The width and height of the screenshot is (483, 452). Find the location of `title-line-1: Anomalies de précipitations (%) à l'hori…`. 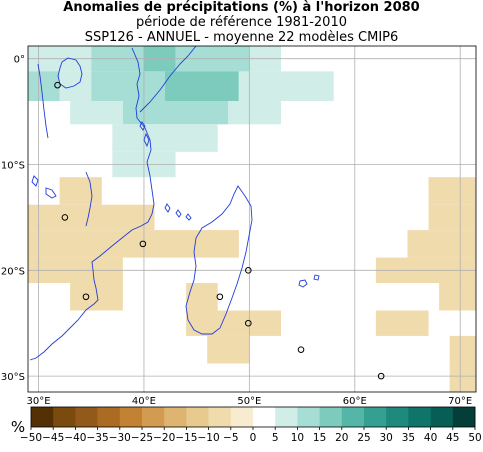

title-line-1: Anomalies de précipitations (%) à l'hori… is located at coordinates (241, 7).